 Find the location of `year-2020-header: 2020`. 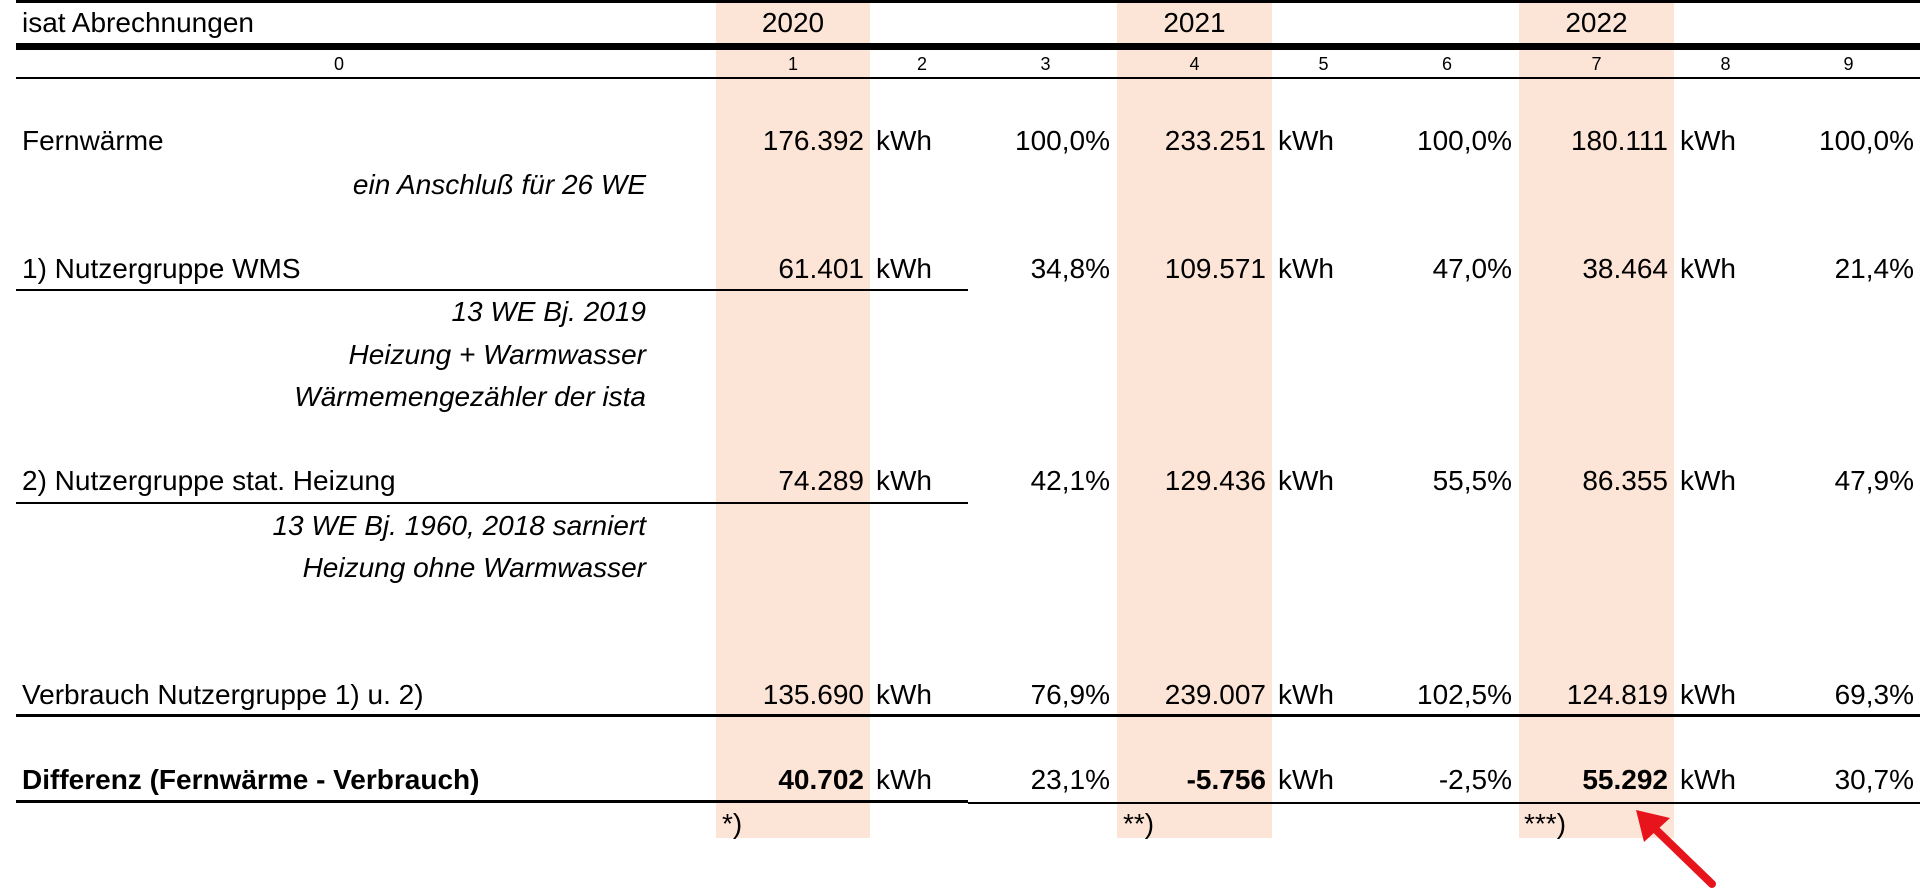

year-2020-header: 2020 is located at coordinates (793, 22).